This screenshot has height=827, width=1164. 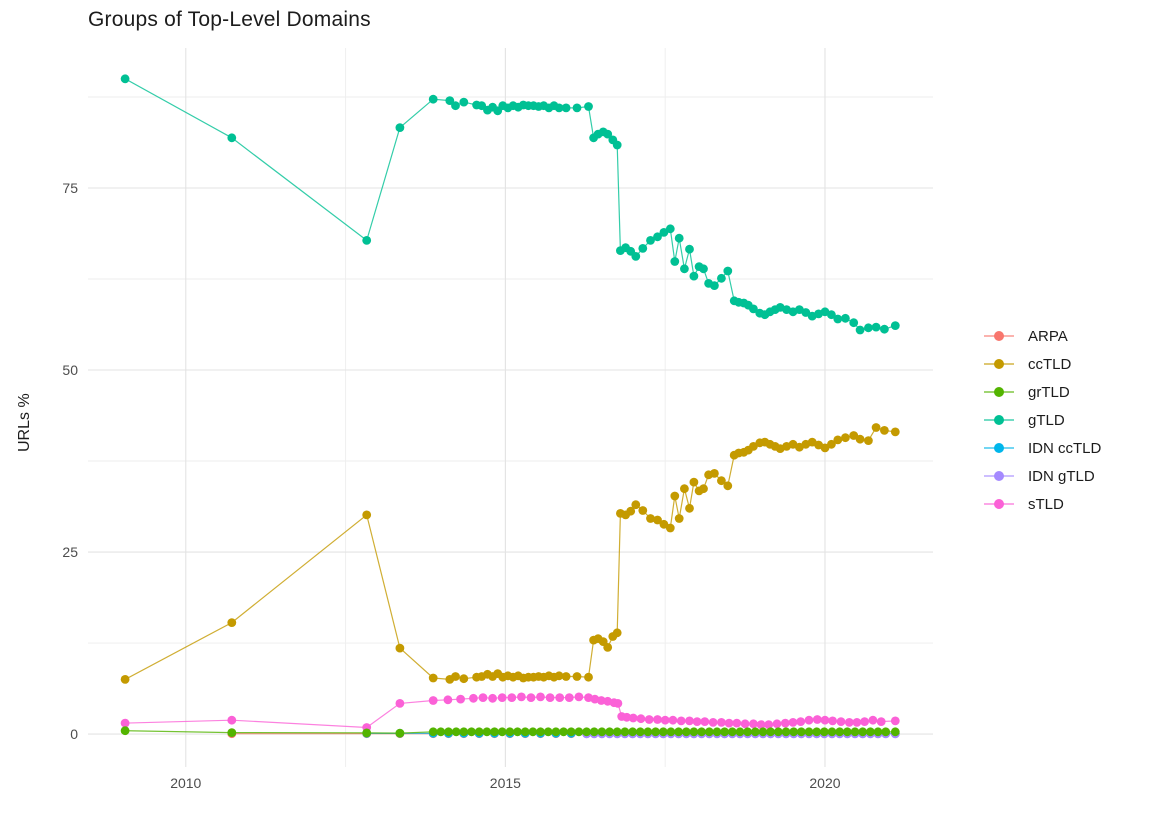 What do you see at coordinates (1041, 448) in the screenshot?
I see `legend-item-IDN-ccTLD: IDN ccTLD` at bounding box center [1041, 448].